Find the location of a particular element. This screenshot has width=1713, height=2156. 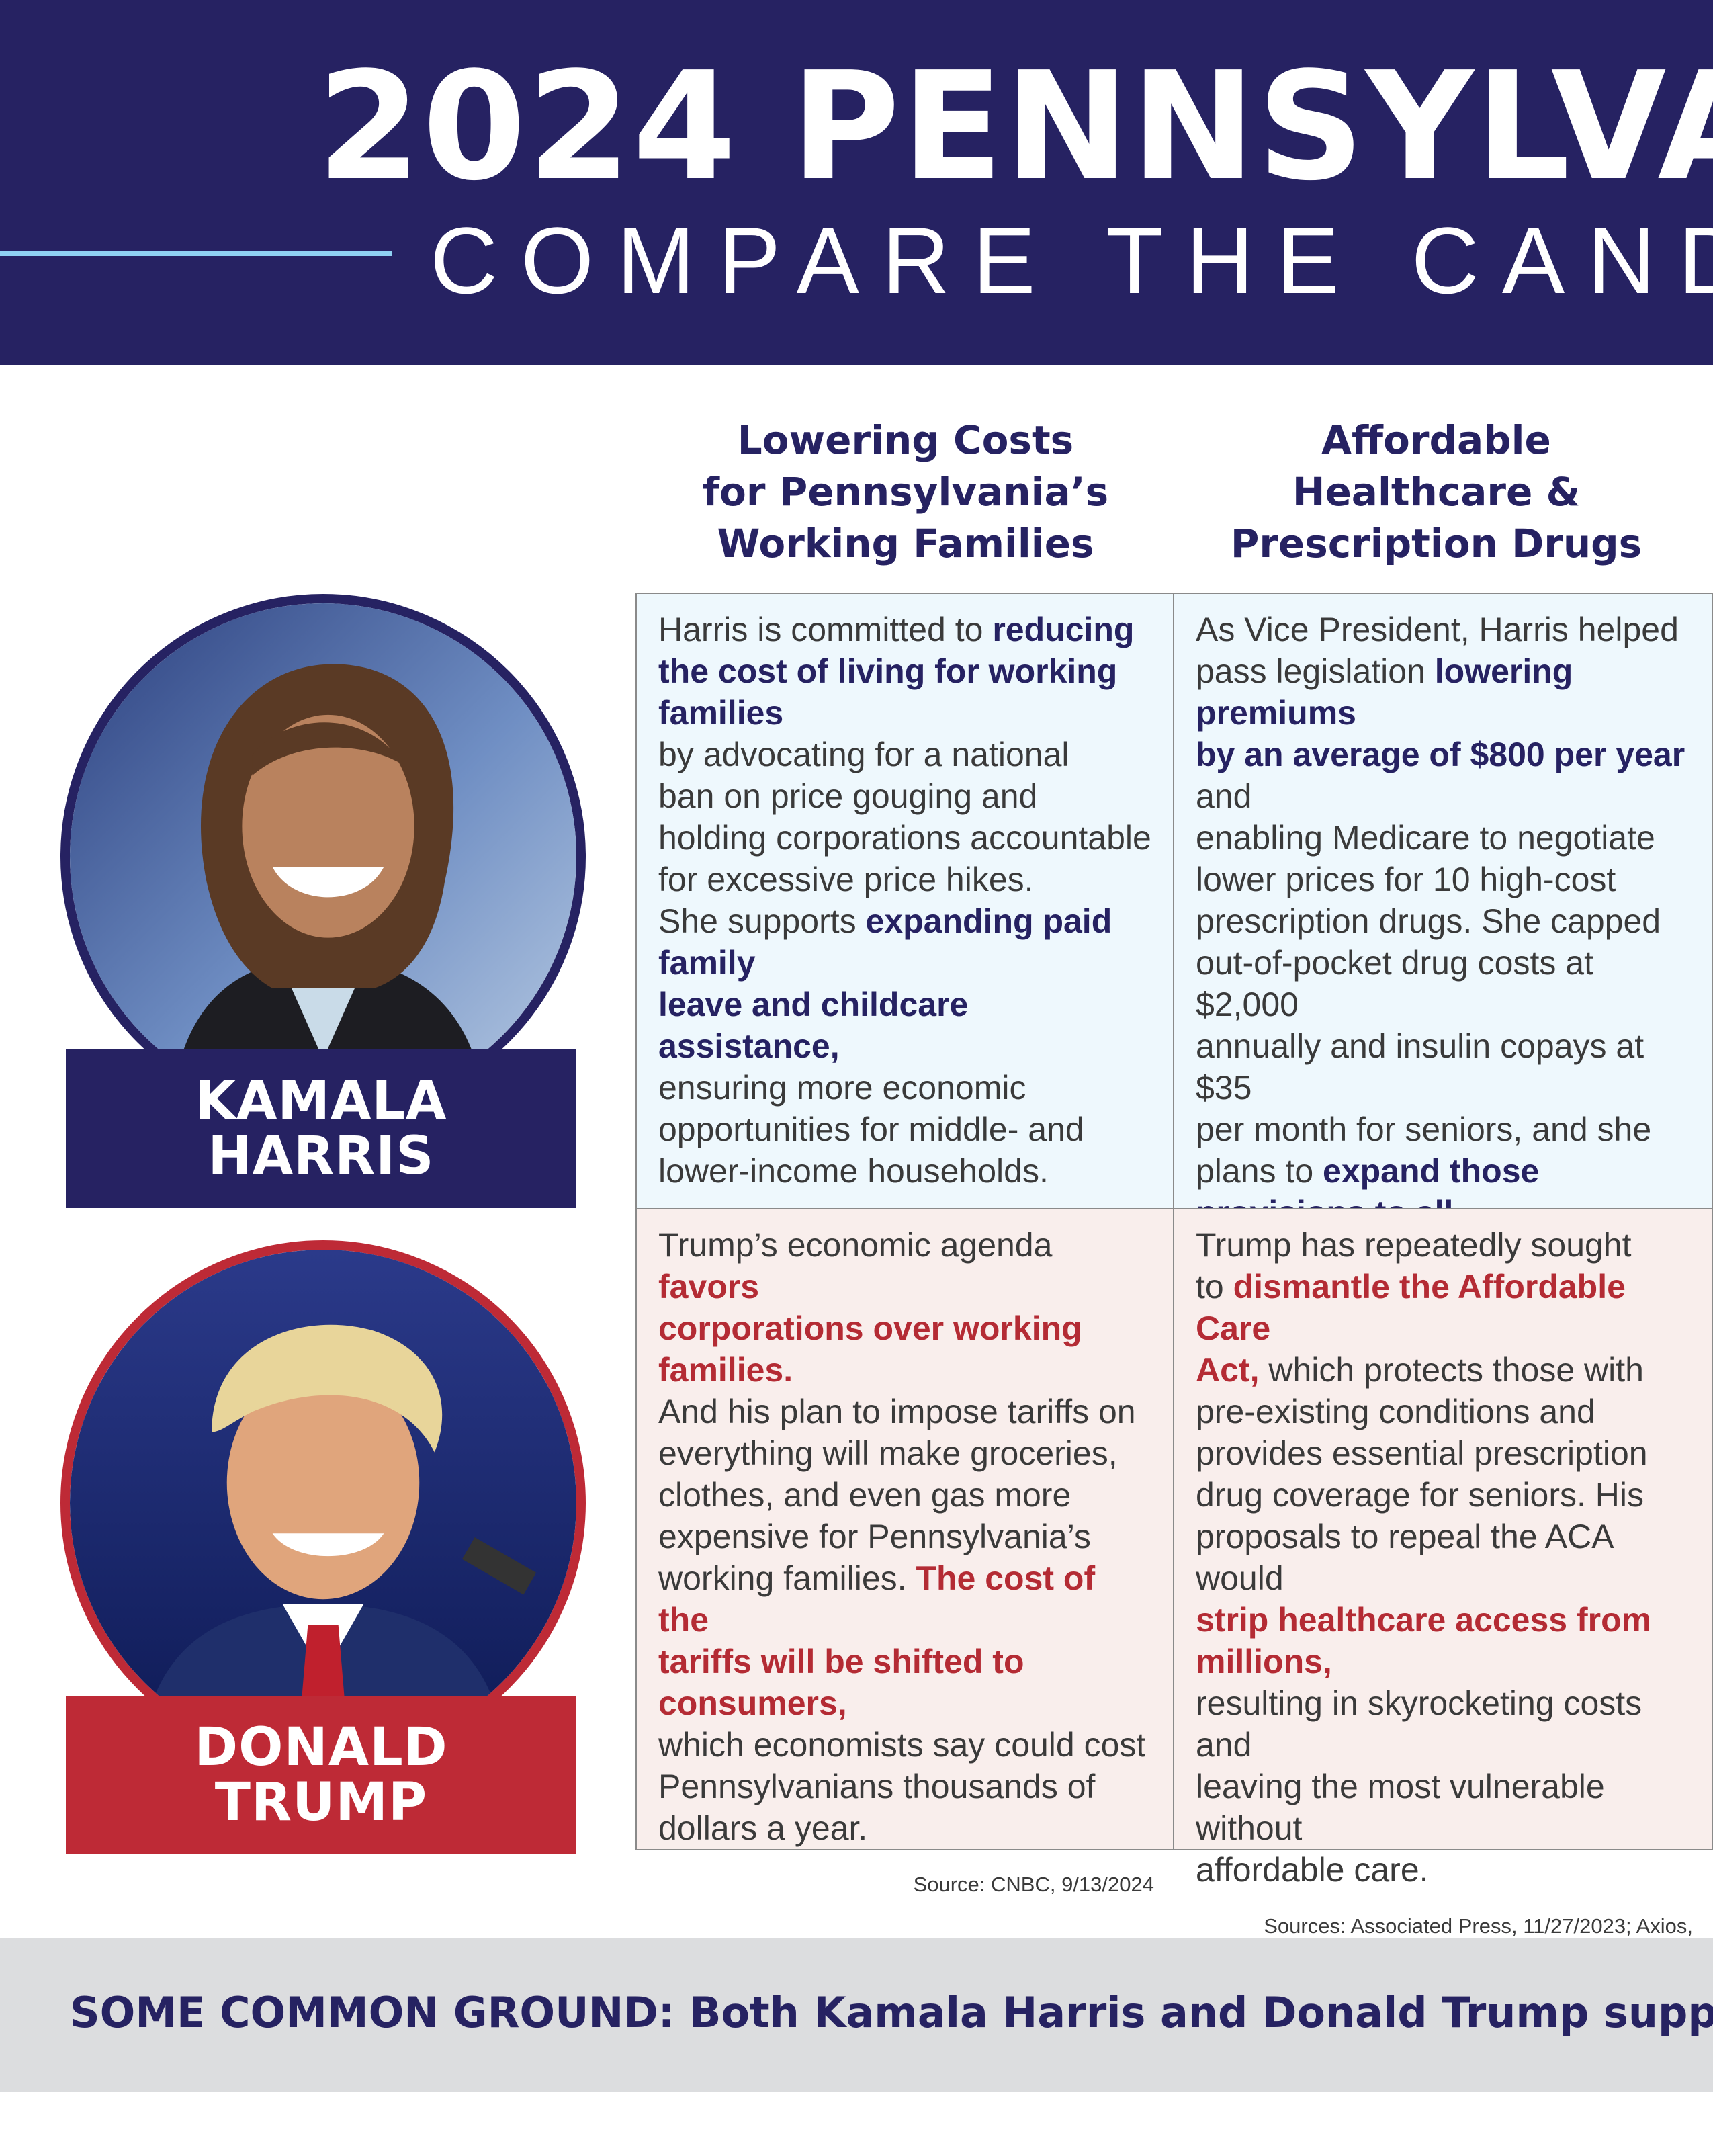

page-title: 2024 PENNSYLVA is located at coordinates (1015, 127).